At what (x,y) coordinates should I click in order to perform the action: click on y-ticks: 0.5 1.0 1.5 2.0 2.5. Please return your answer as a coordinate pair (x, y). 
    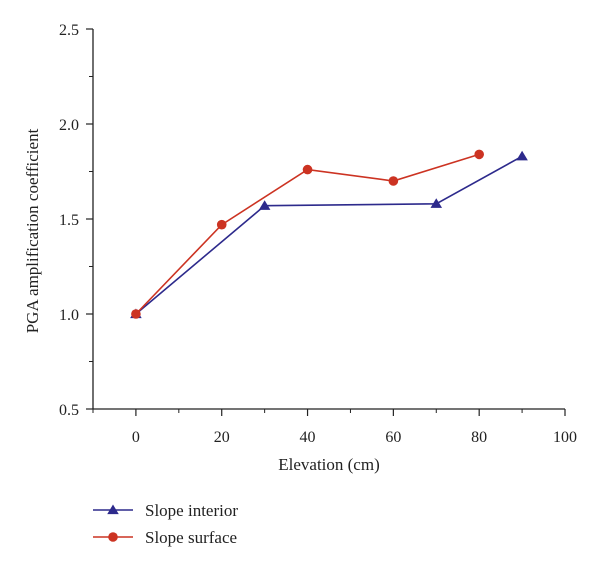
    Looking at the image, I should click on (76, 220).